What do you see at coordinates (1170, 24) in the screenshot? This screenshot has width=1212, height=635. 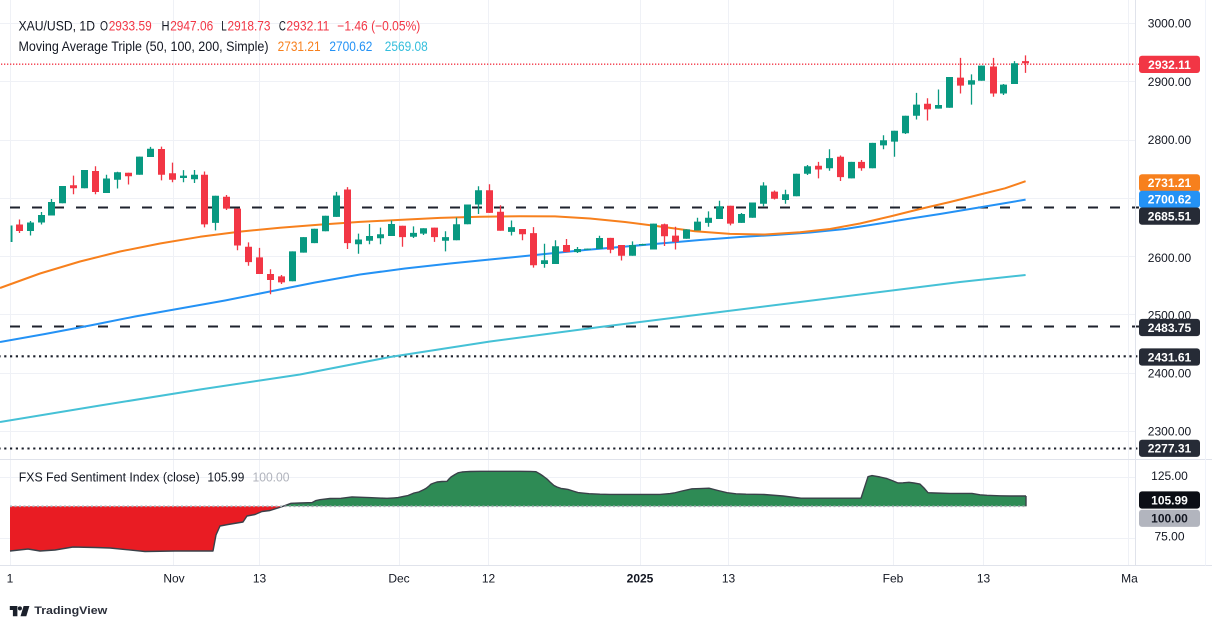 I see `svg-text: 3000.00` at bounding box center [1170, 24].